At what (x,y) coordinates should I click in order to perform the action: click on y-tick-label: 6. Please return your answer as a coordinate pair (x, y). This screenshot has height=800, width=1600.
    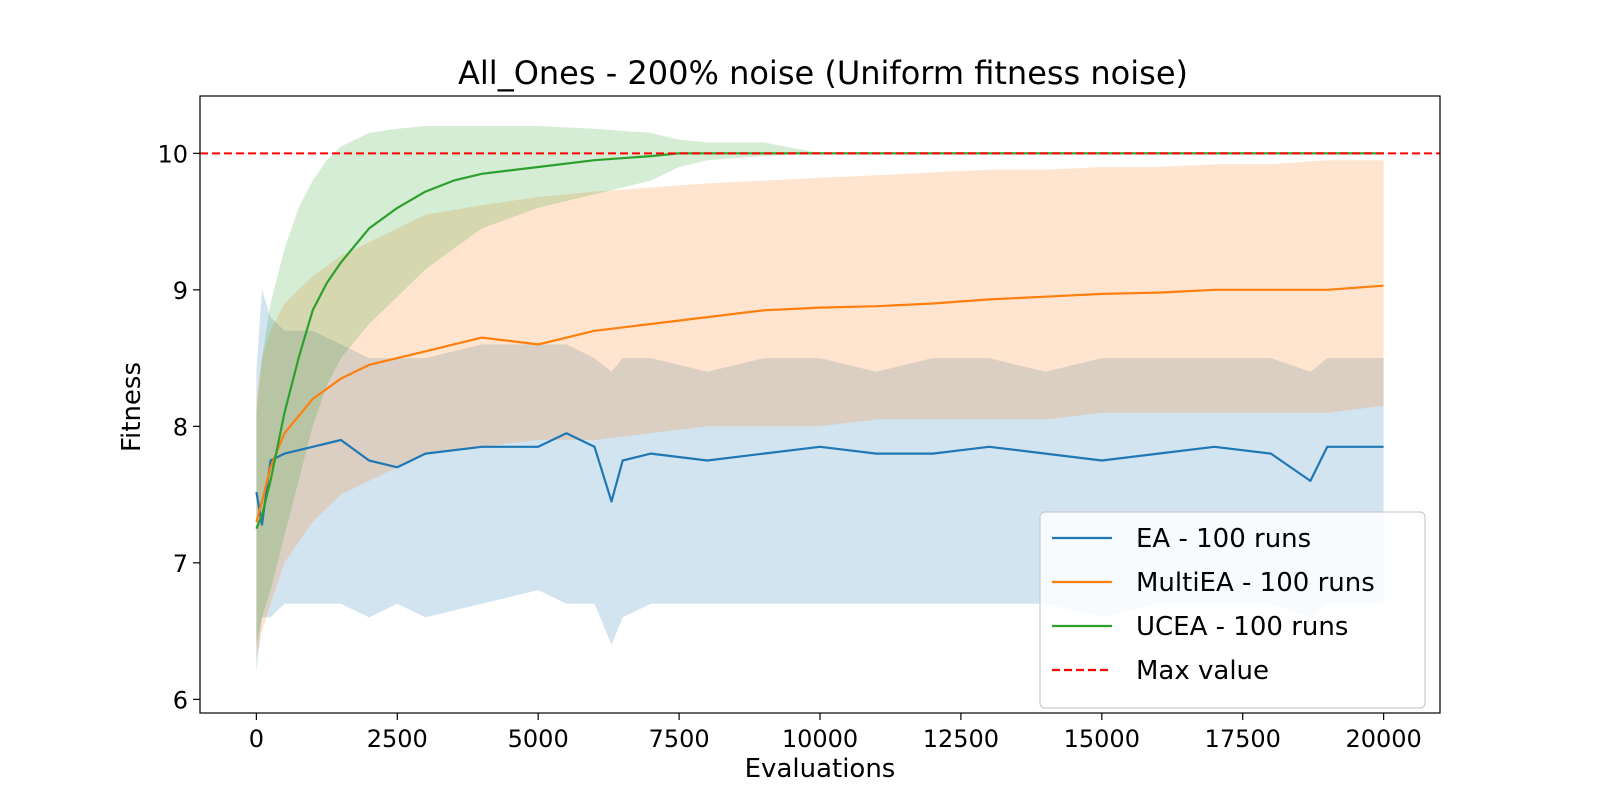
    Looking at the image, I should click on (180, 700).